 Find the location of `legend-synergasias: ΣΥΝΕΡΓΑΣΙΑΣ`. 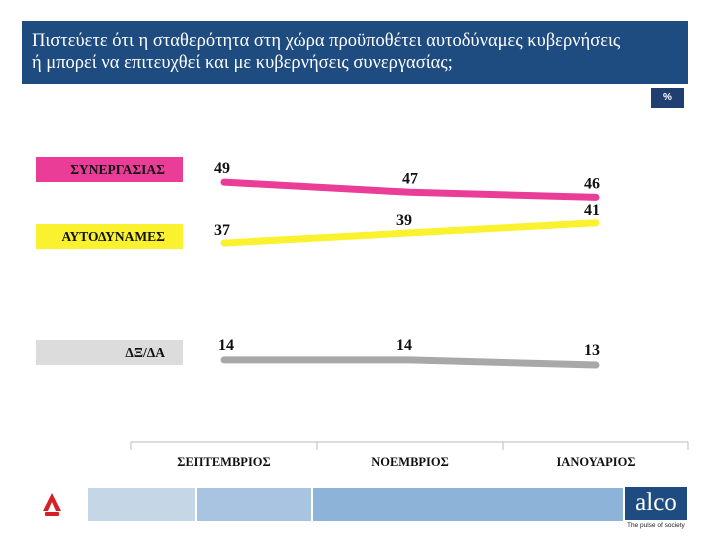

legend-synergasias: ΣΥΝΕΡΓΑΣΙΑΣ is located at coordinates (109, 169).